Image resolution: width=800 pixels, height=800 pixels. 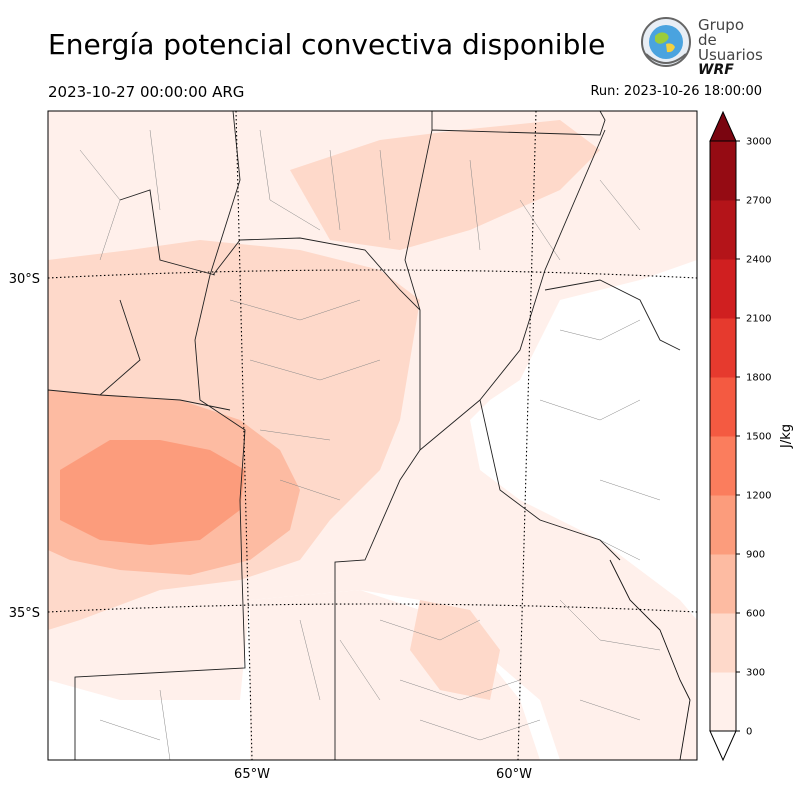 I want to click on logo-text: Grupo de Usuarios WRF, so click(x=731, y=48).